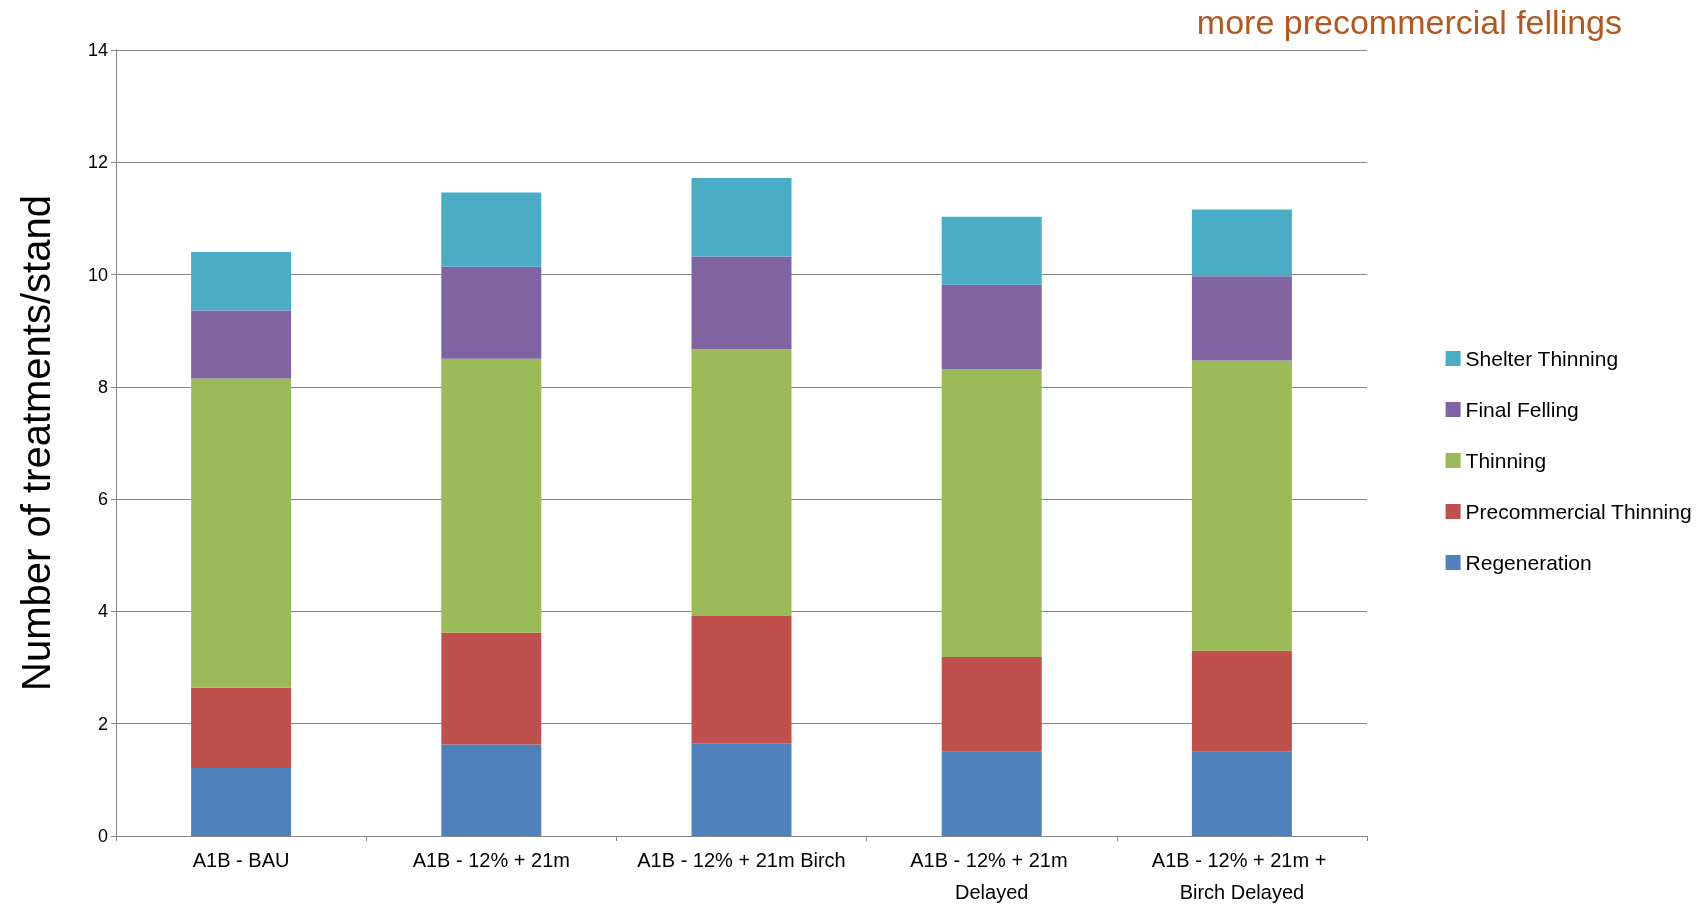 The image size is (1707, 921). Describe the element at coordinates (102, 836) in the screenshot. I see `y-tick-label: 0` at that location.